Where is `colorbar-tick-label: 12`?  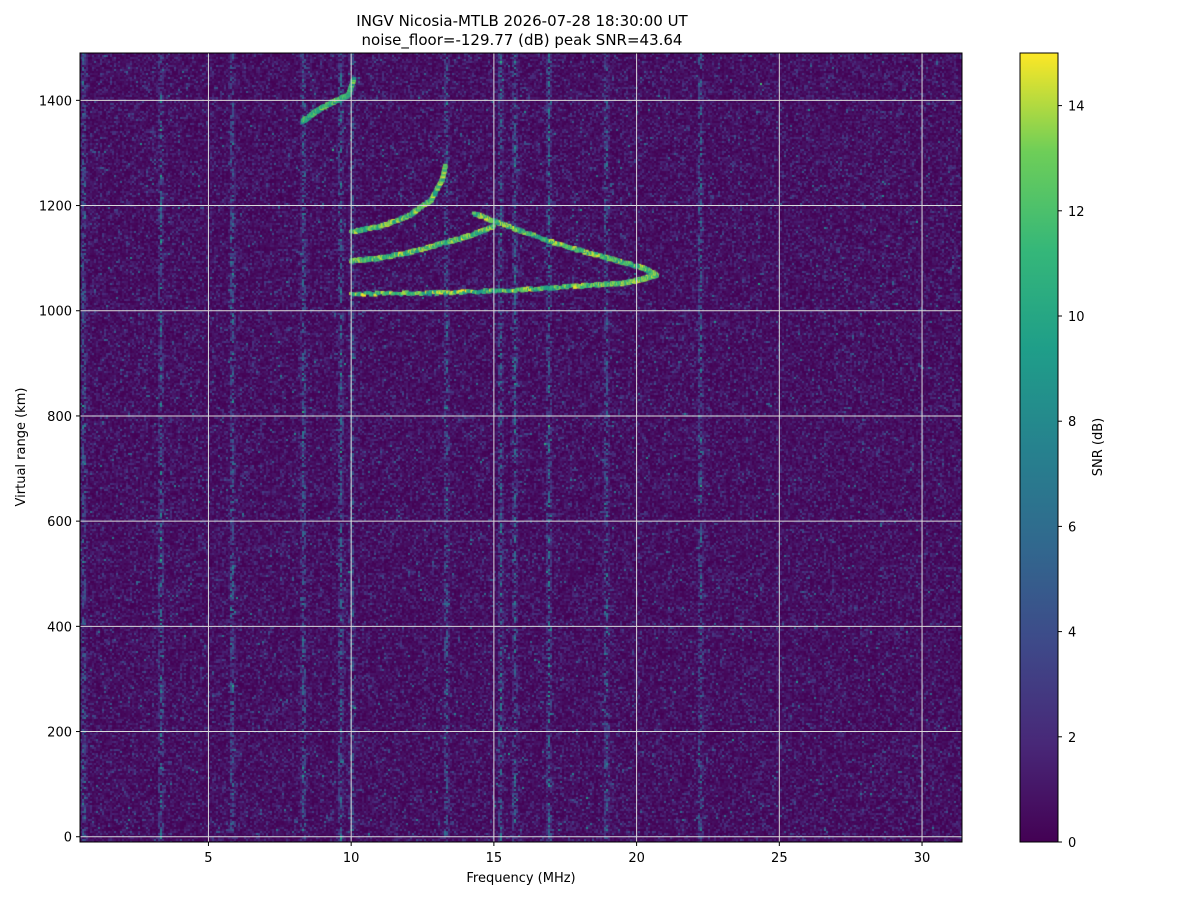 colorbar-tick-label: 12 is located at coordinates (1076, 212).